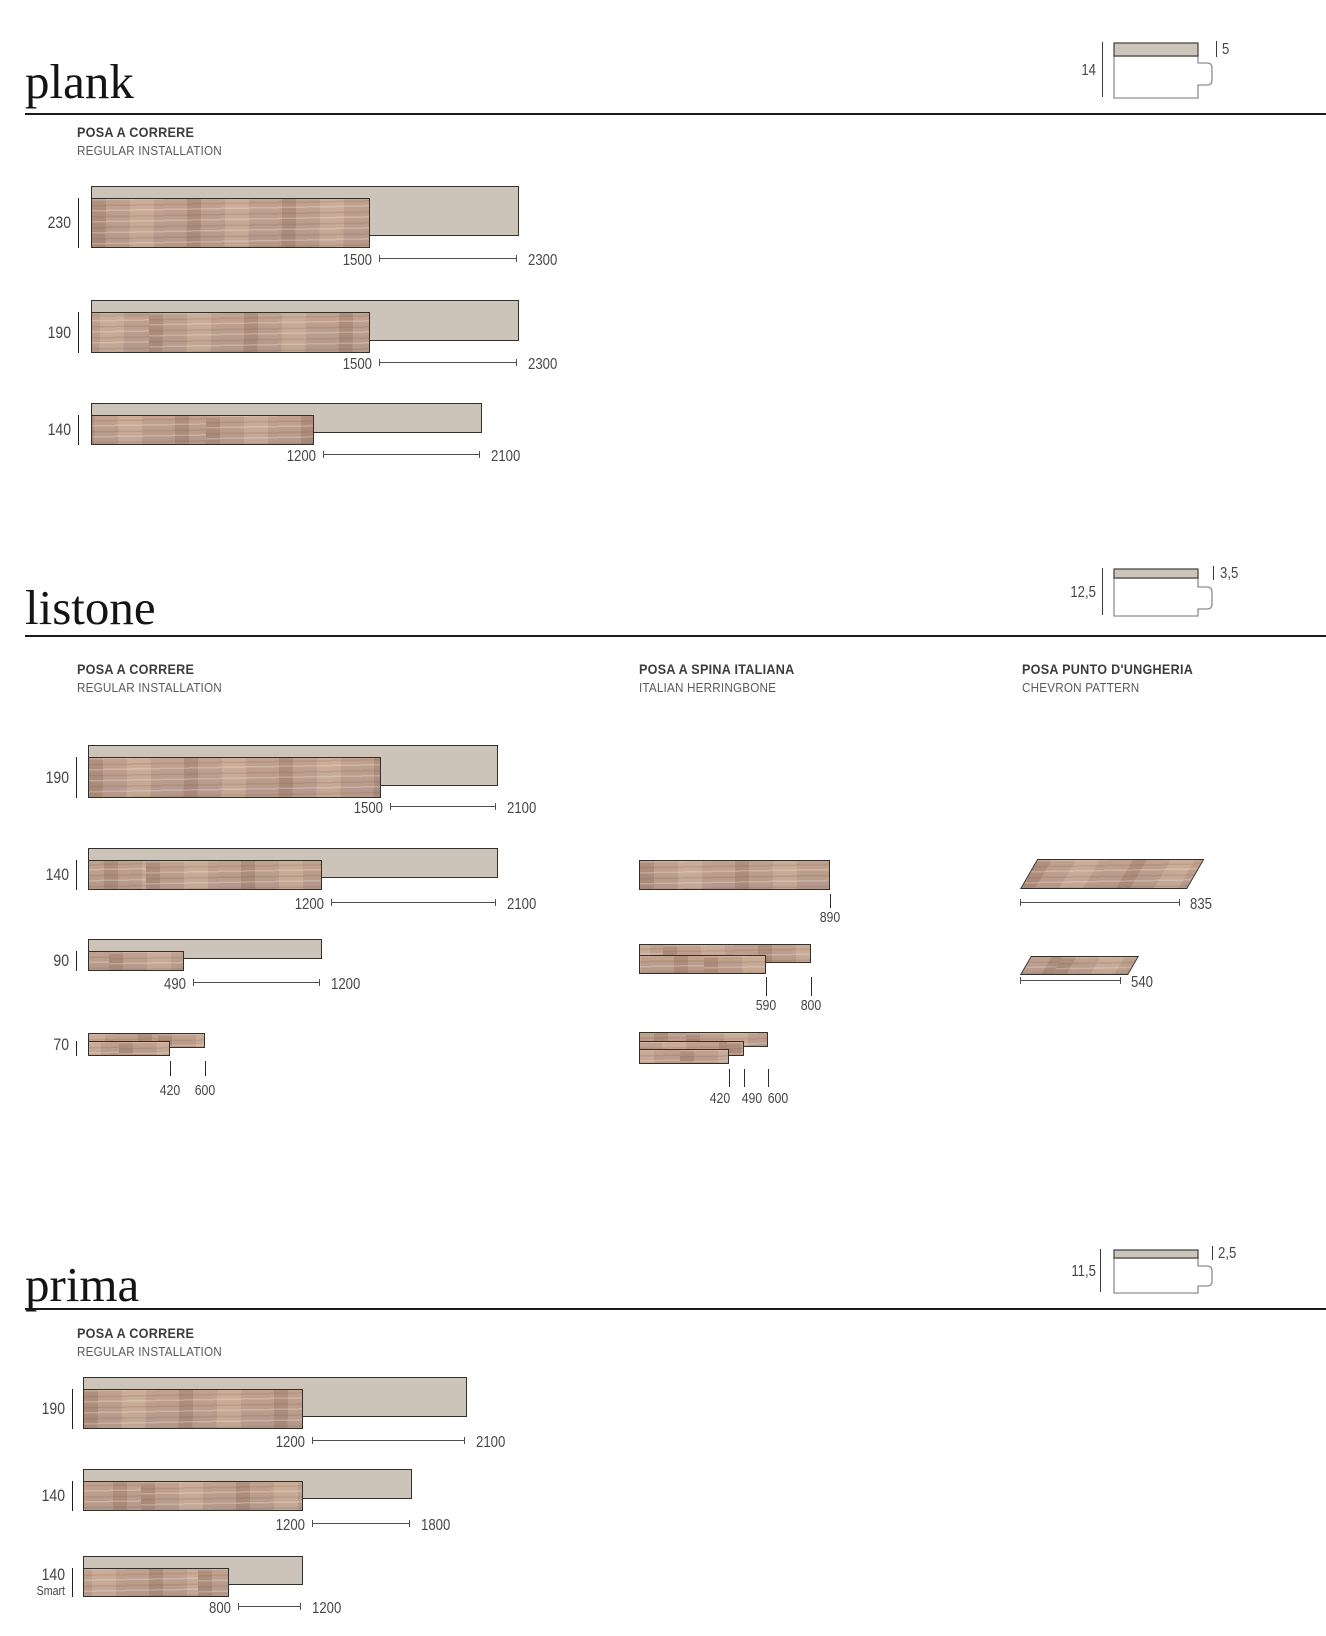 The width and height of the screenshot is (1326, 1636). Describe the element at coordinates (1201, 904) in the screenshot. I see `length-label: 835` at that location.